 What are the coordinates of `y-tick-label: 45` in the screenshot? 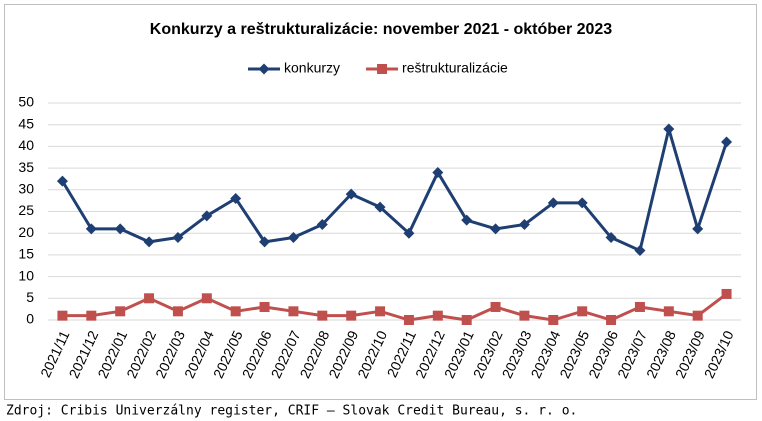 It's located at (26, 123).